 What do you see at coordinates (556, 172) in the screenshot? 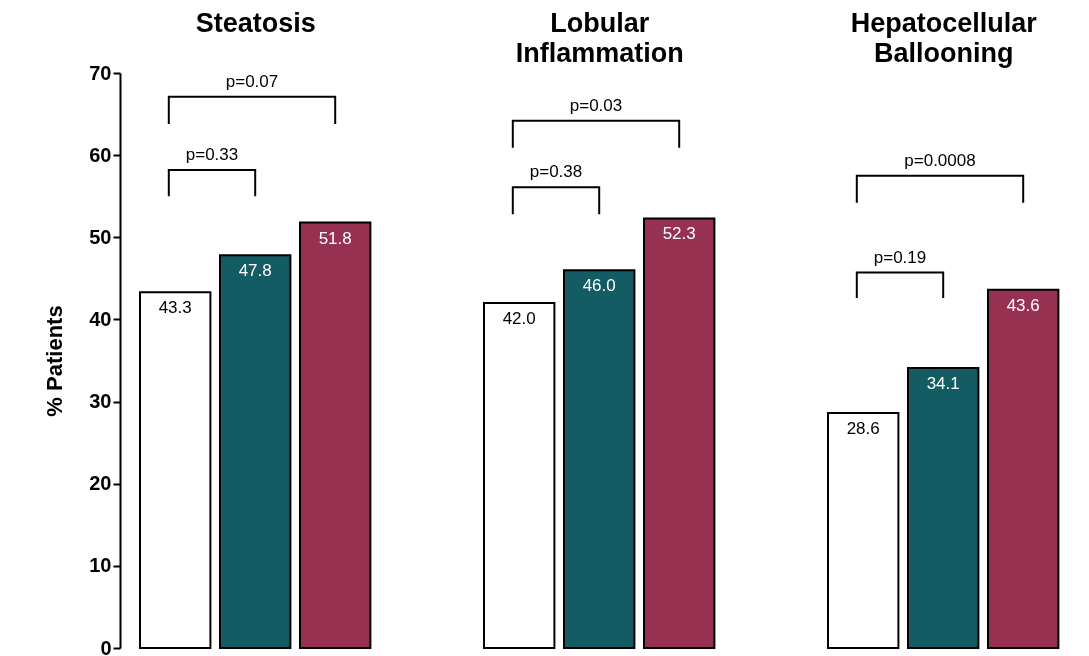
I see `annotation: p=0.38` at bounding box center [556, 172].